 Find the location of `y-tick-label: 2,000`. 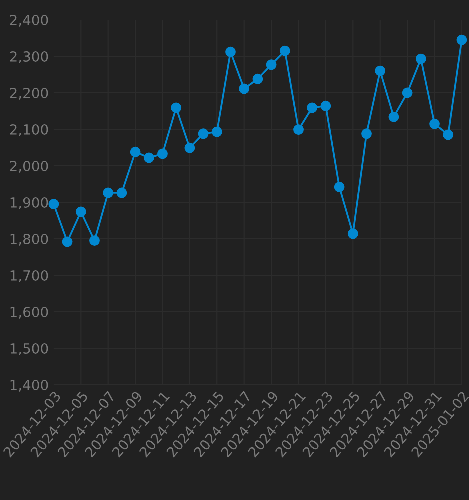

y-tick-label: 2,000 is located at coordinates (29, 166).